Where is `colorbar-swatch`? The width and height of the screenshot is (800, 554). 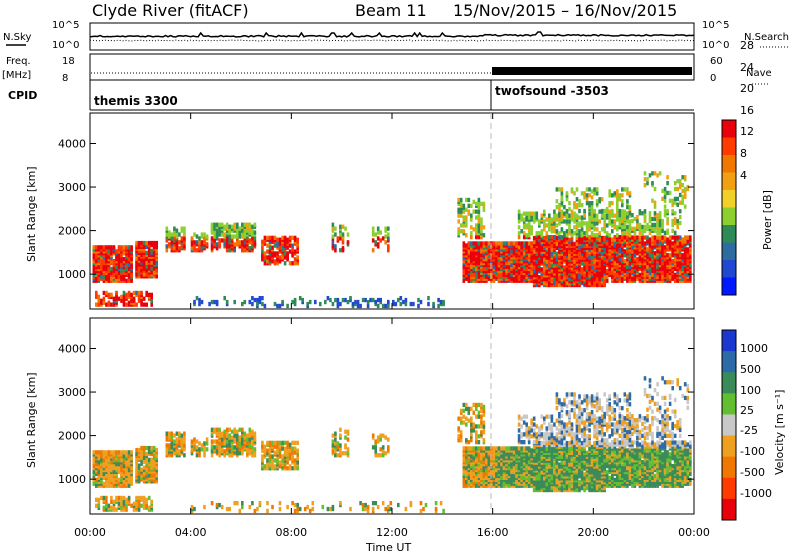 colorbar-swatch is located at coordinates (729, 199).